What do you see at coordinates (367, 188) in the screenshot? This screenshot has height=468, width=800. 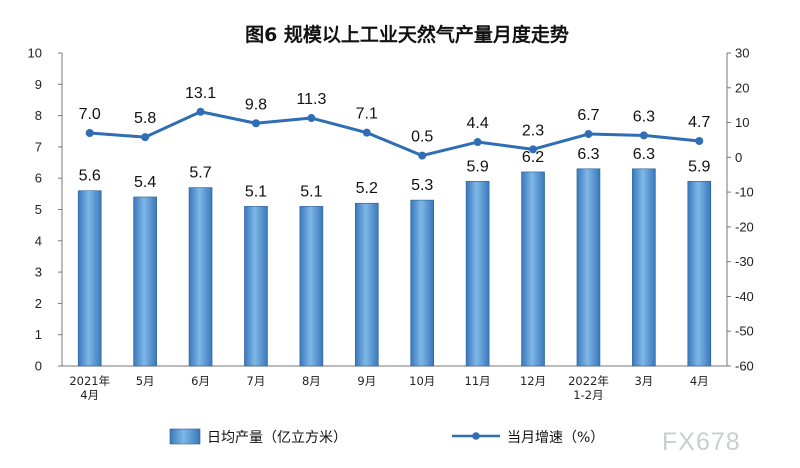 I see `bar-value-label: 5.2` at bounding box center [367, 188].